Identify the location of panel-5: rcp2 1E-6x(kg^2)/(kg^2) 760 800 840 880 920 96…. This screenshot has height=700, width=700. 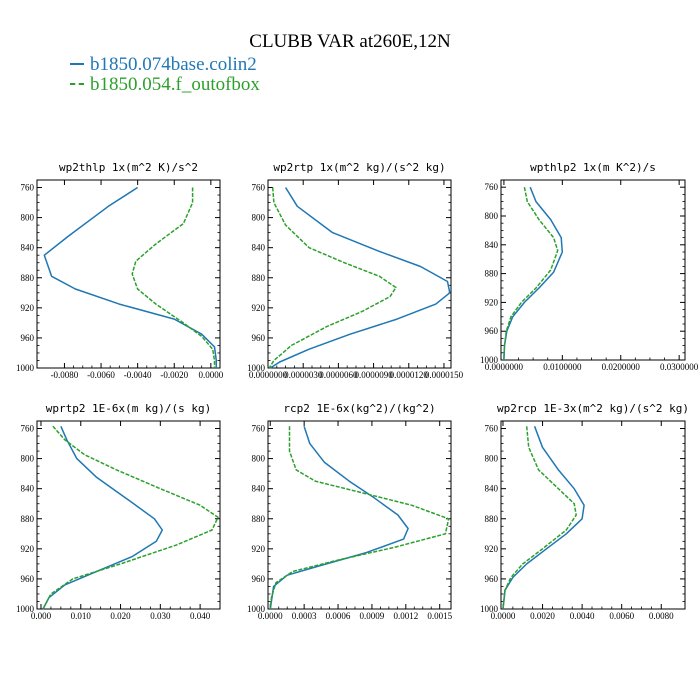
(350, 511).